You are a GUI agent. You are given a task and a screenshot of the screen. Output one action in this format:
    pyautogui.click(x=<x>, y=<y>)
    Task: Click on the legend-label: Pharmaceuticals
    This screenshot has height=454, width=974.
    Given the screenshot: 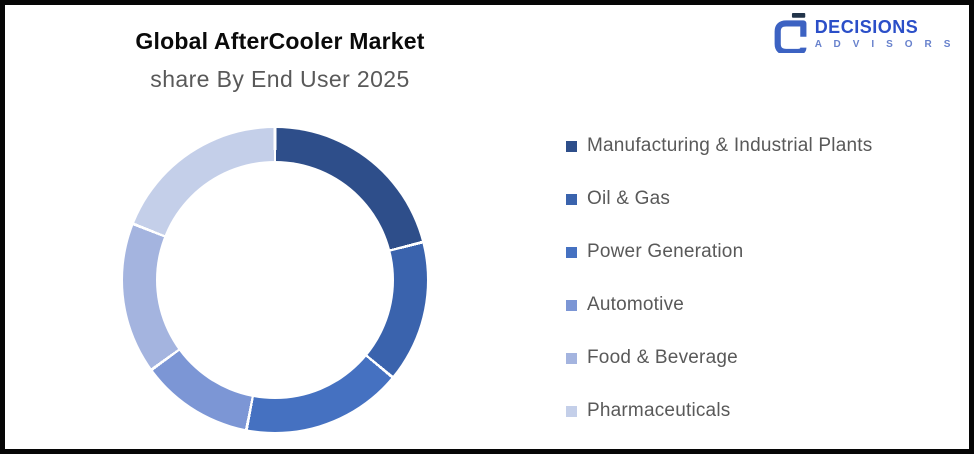 What is the action you would take?
    pyautogui.click(x=659, y=410)
    